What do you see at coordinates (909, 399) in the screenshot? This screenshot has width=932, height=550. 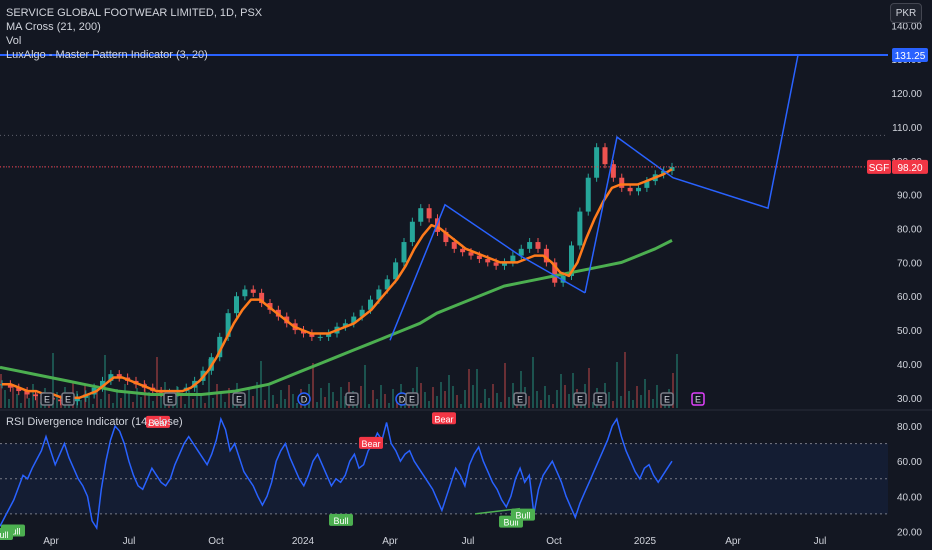 I see `y-tick-label: 30.00` at bounding box center [909, 399].